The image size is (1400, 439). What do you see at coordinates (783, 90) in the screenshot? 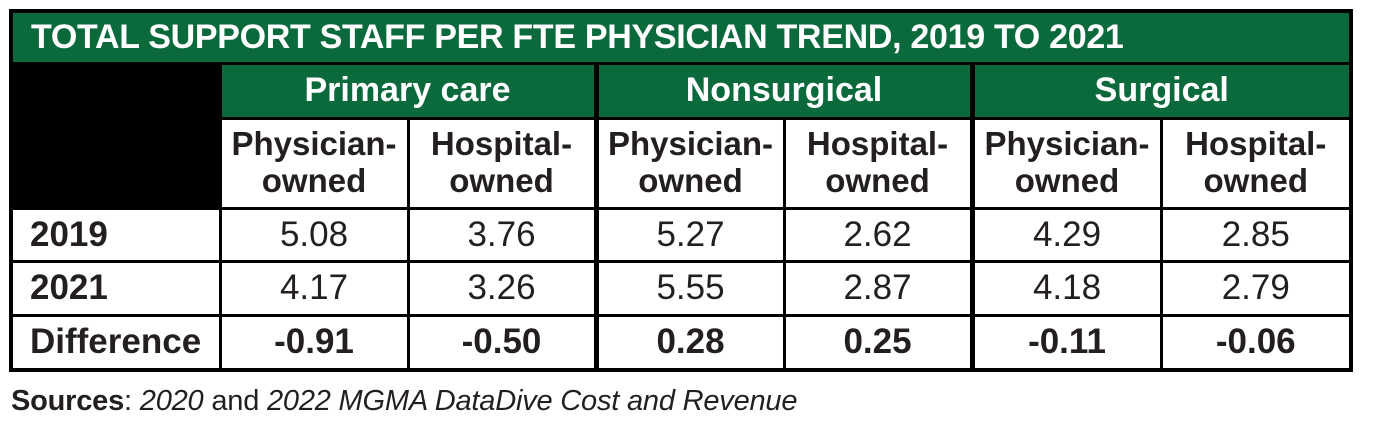
I see `group-header-nonsurgical: Nonsurgical` at bounding box center [783, 90].